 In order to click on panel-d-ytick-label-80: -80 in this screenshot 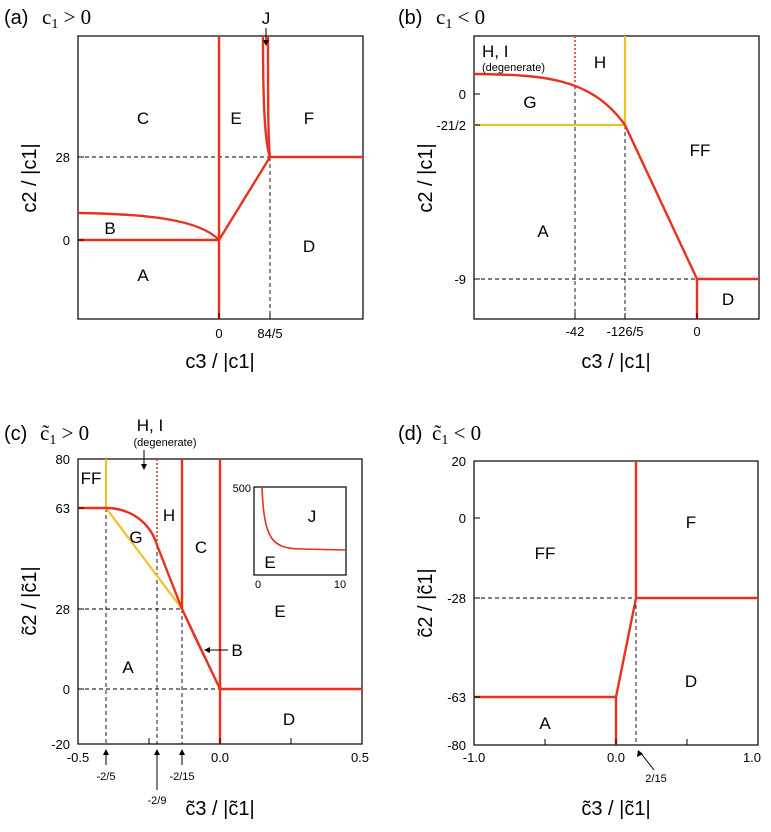, I will do `click(456, 745)`.